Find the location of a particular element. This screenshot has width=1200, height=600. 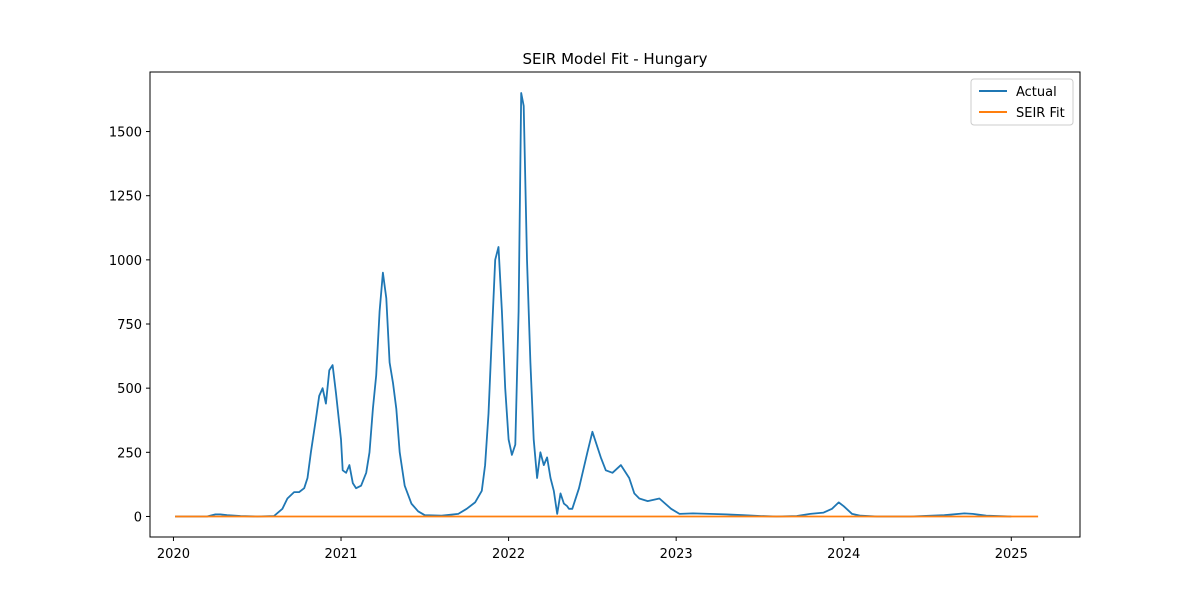

y-tick-label: 500 is located at coordinates (129, 389).